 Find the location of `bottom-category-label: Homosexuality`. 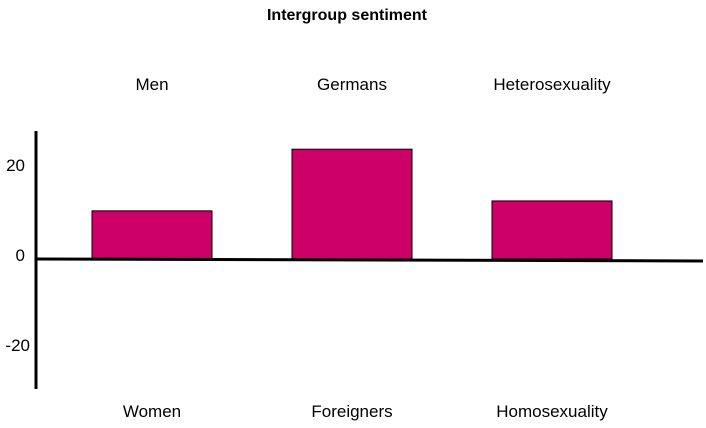

bottom-category-label: Homosexuality is located at coordinates (552, 411).